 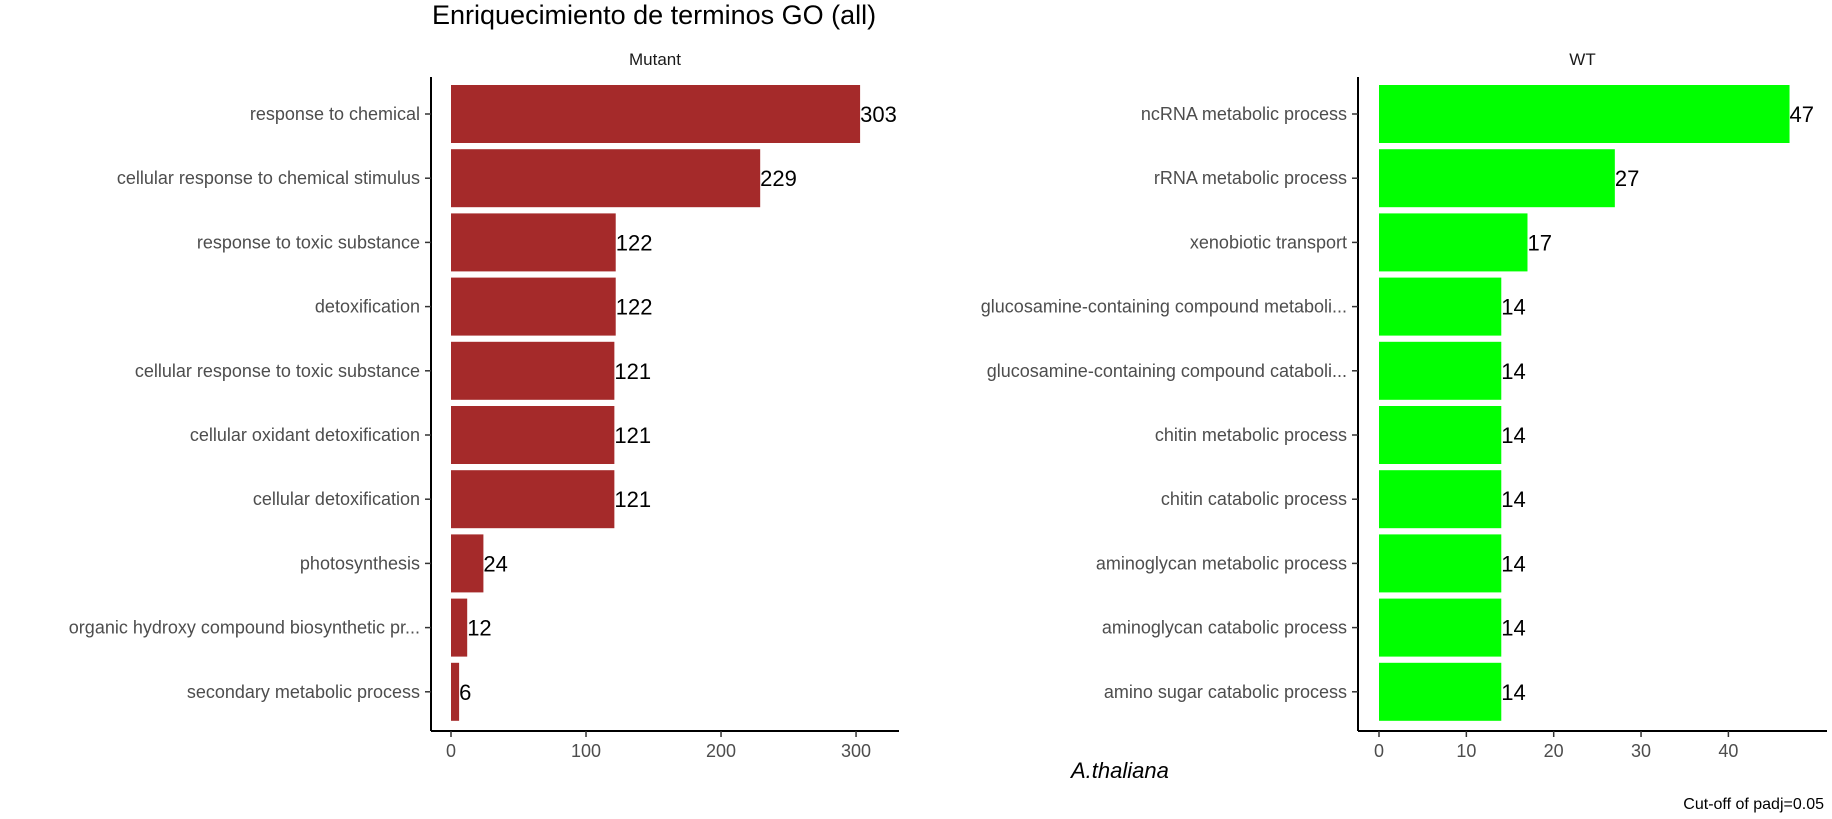 I want to click on panel-strip-title: Mutant, so click(x=655, y=59).